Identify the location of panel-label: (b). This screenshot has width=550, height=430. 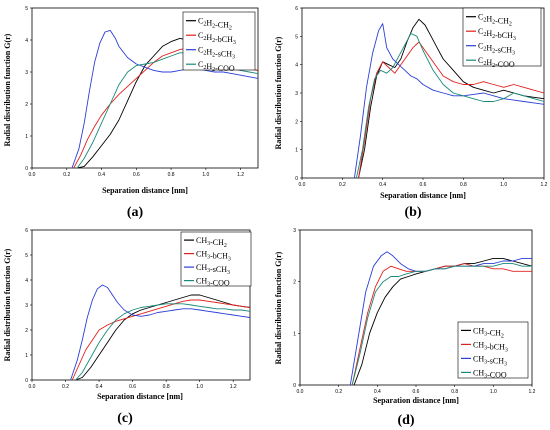
(412, 212).